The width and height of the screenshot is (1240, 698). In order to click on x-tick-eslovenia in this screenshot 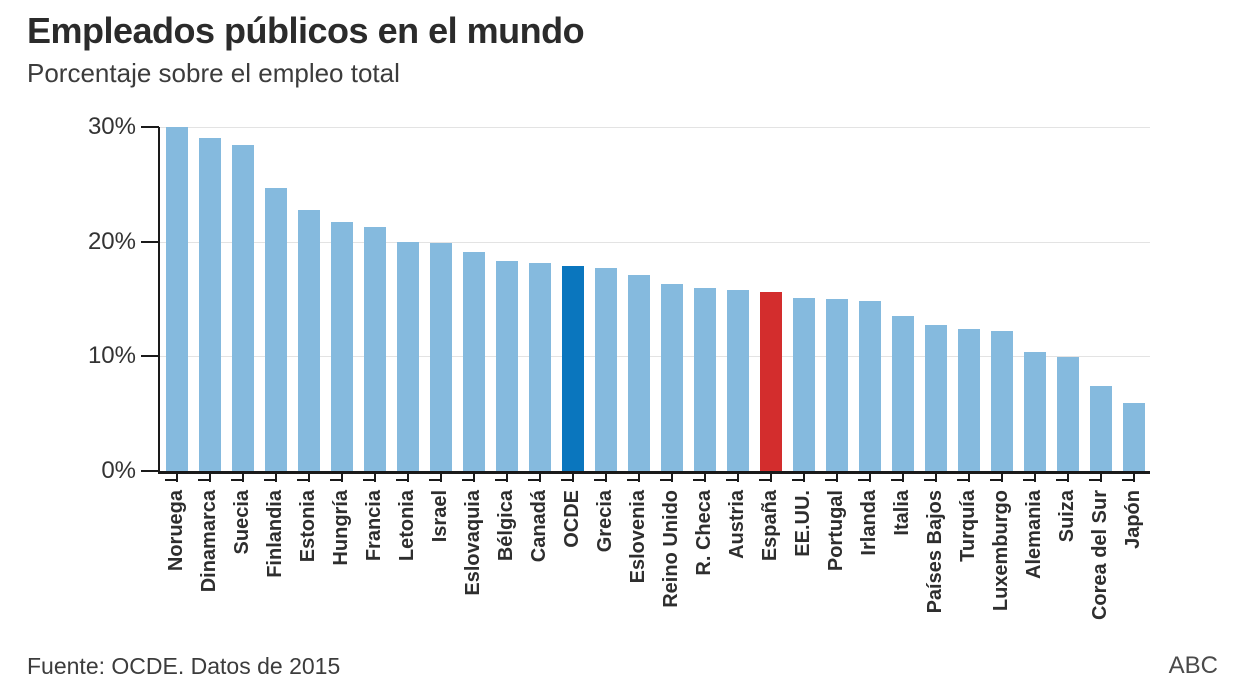, I will do `click(638, 477)`.